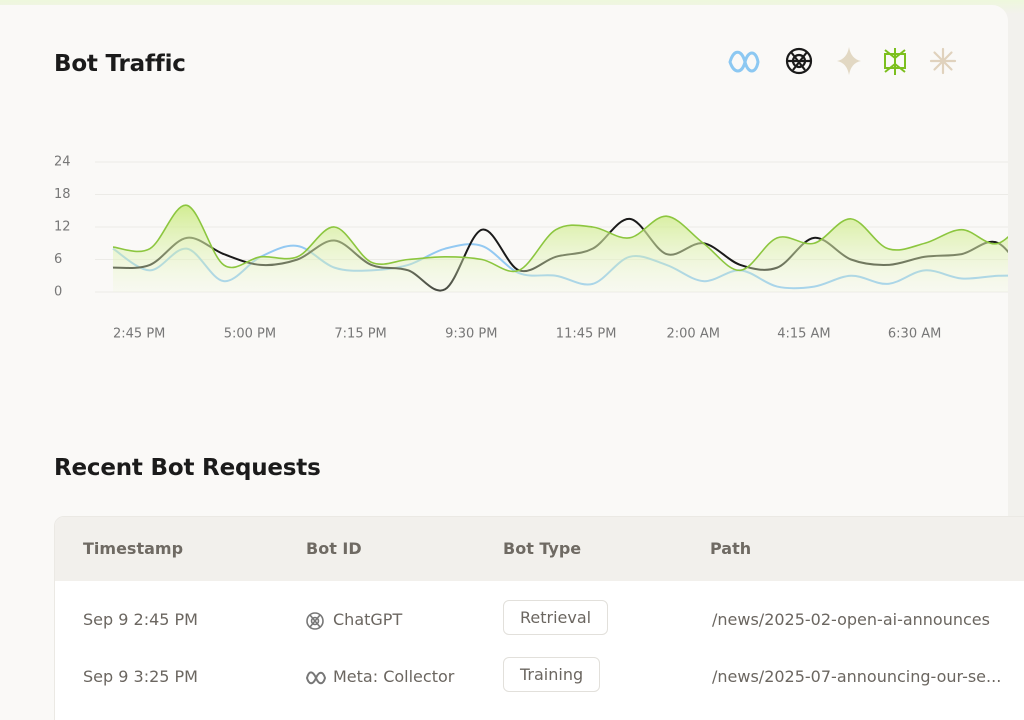  What do you see at coordinates (58, 292) in the screenshot?
I see `y-tick-label: 0` at bounding box center [58, 292].